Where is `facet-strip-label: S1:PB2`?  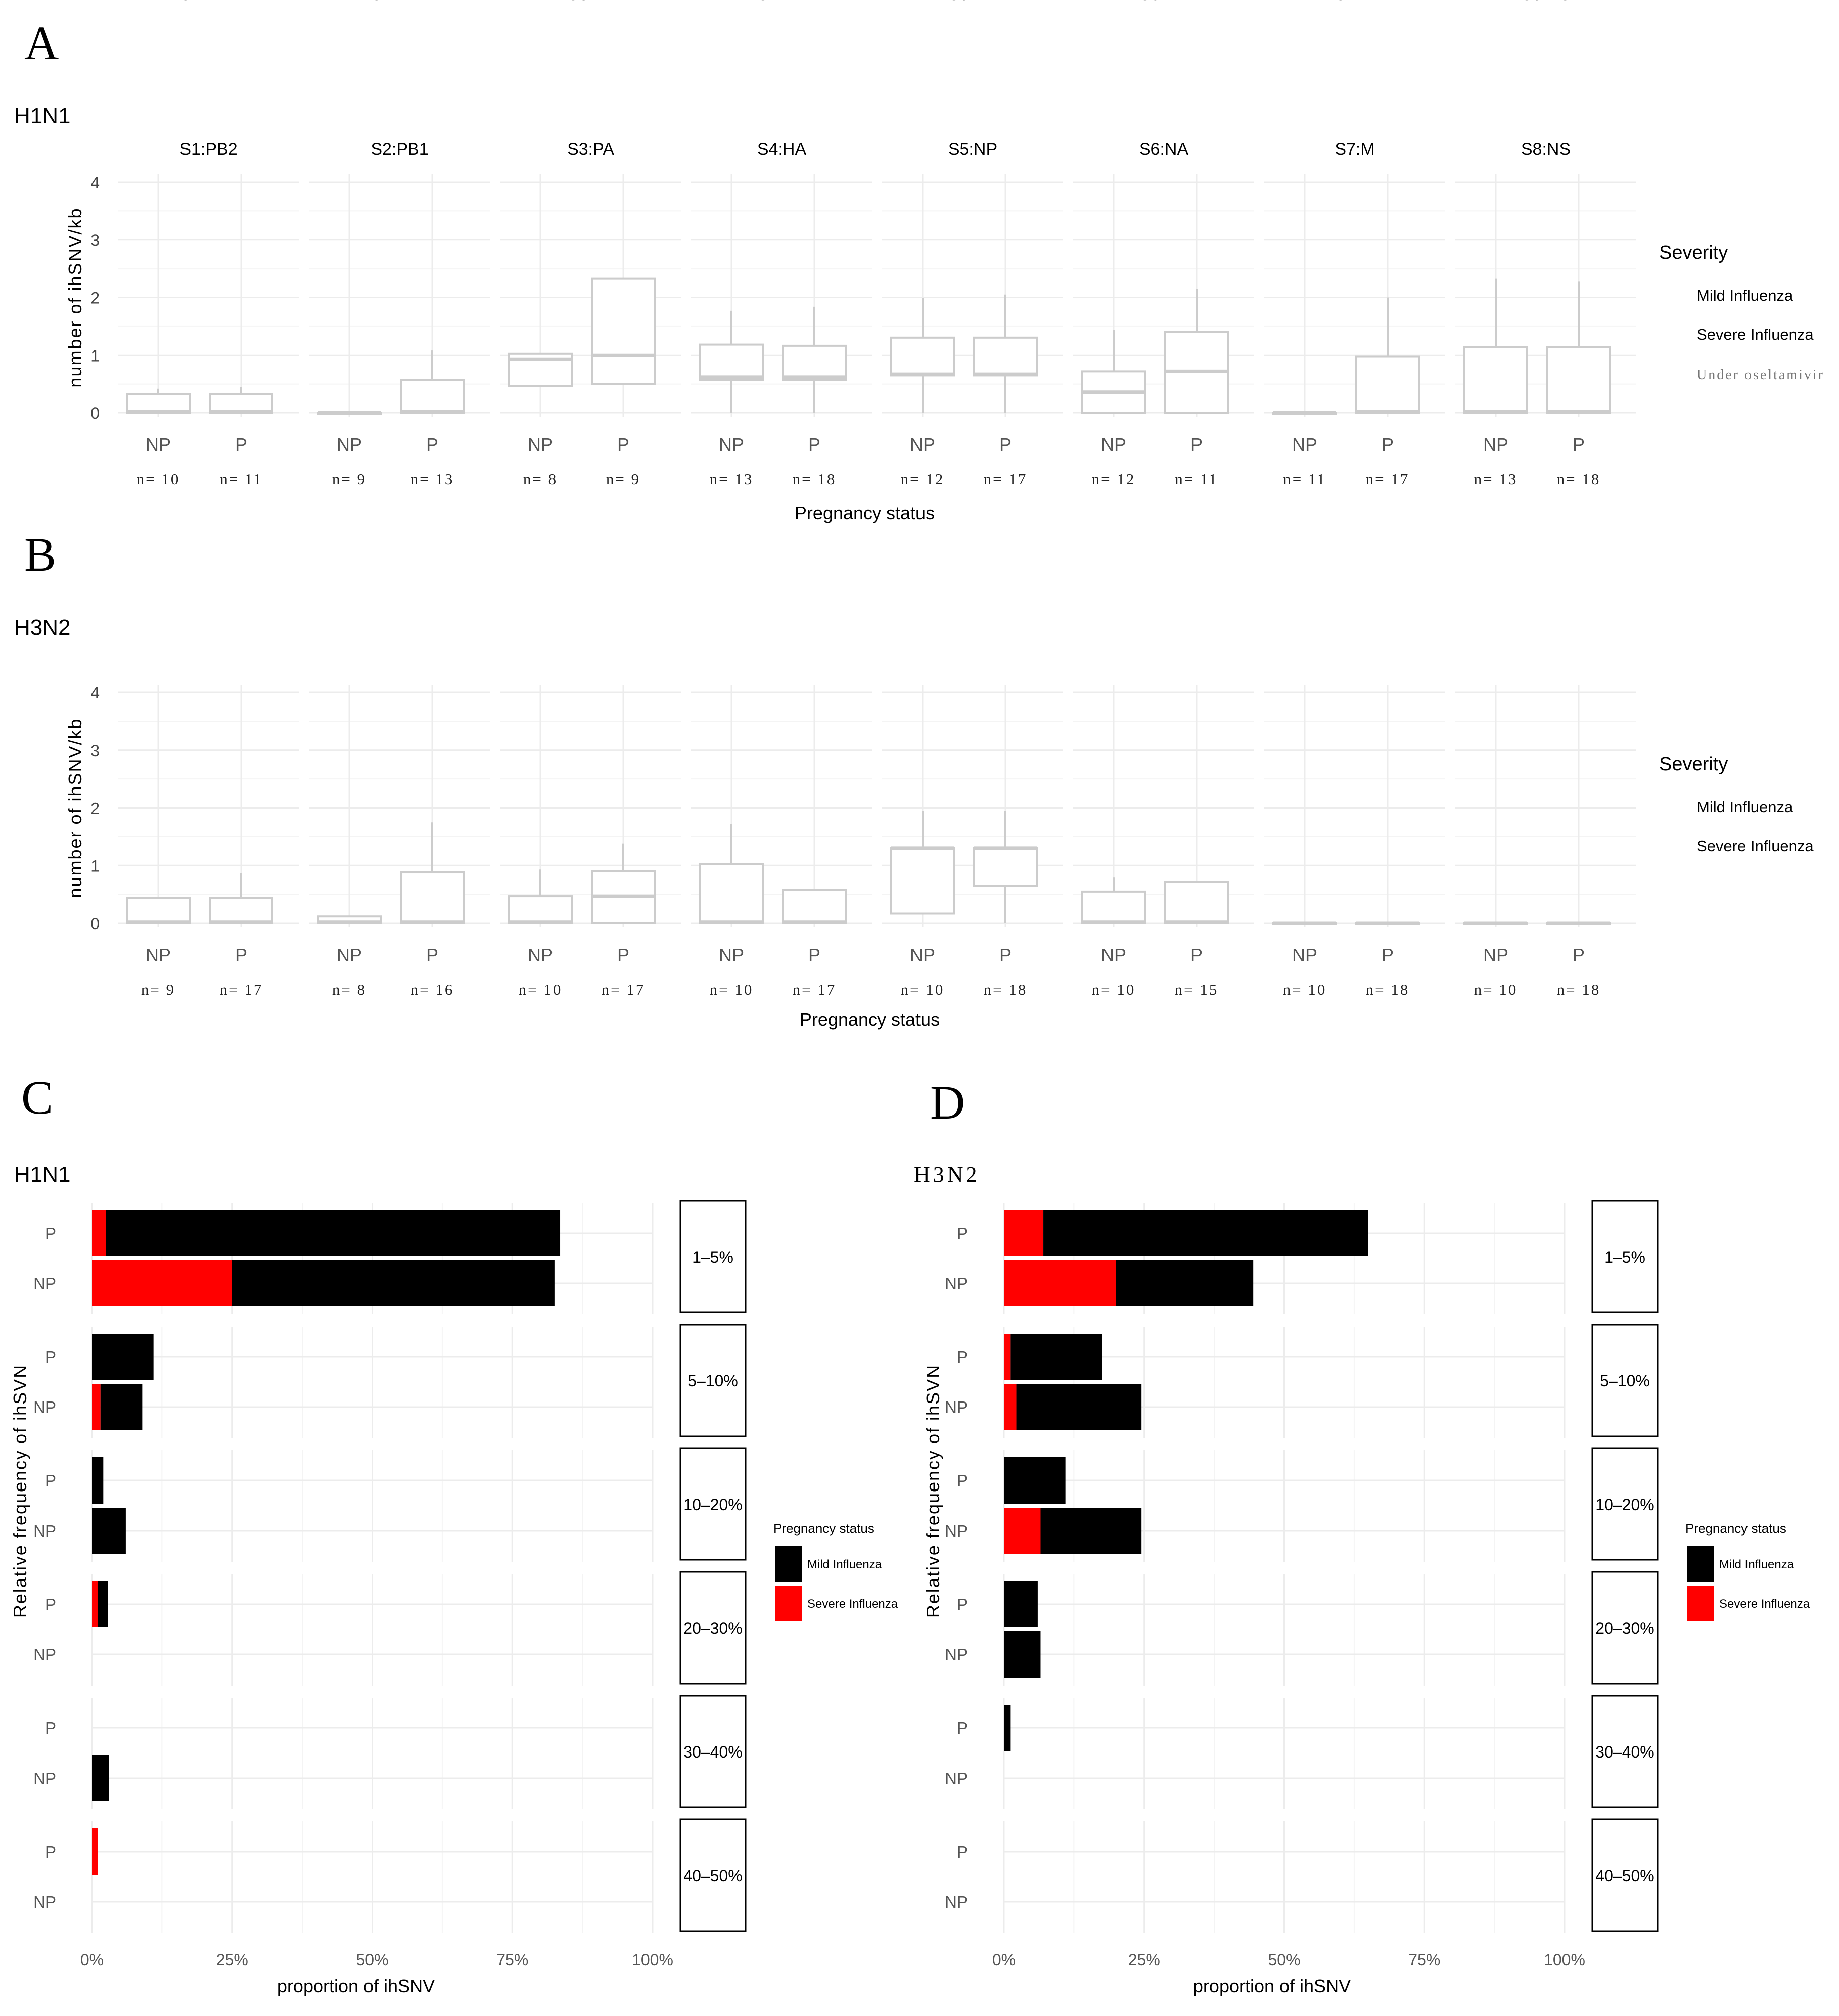
facet-strip-label: S1:PB2 is located at coordinates (208, 149).